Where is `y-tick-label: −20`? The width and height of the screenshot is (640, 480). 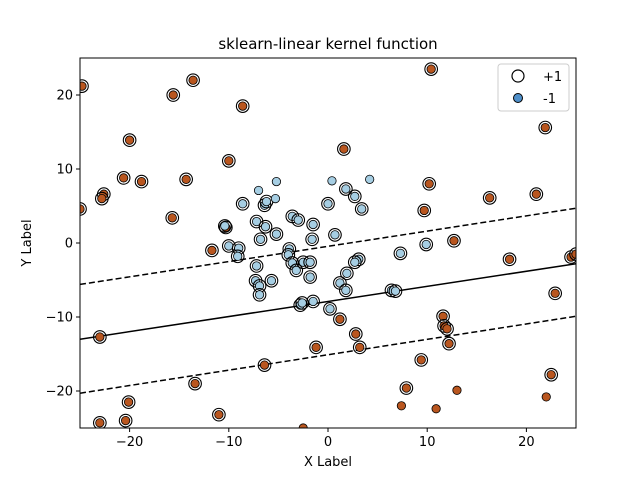
y-tick-label: −20 is located at coordinates (59, 392).